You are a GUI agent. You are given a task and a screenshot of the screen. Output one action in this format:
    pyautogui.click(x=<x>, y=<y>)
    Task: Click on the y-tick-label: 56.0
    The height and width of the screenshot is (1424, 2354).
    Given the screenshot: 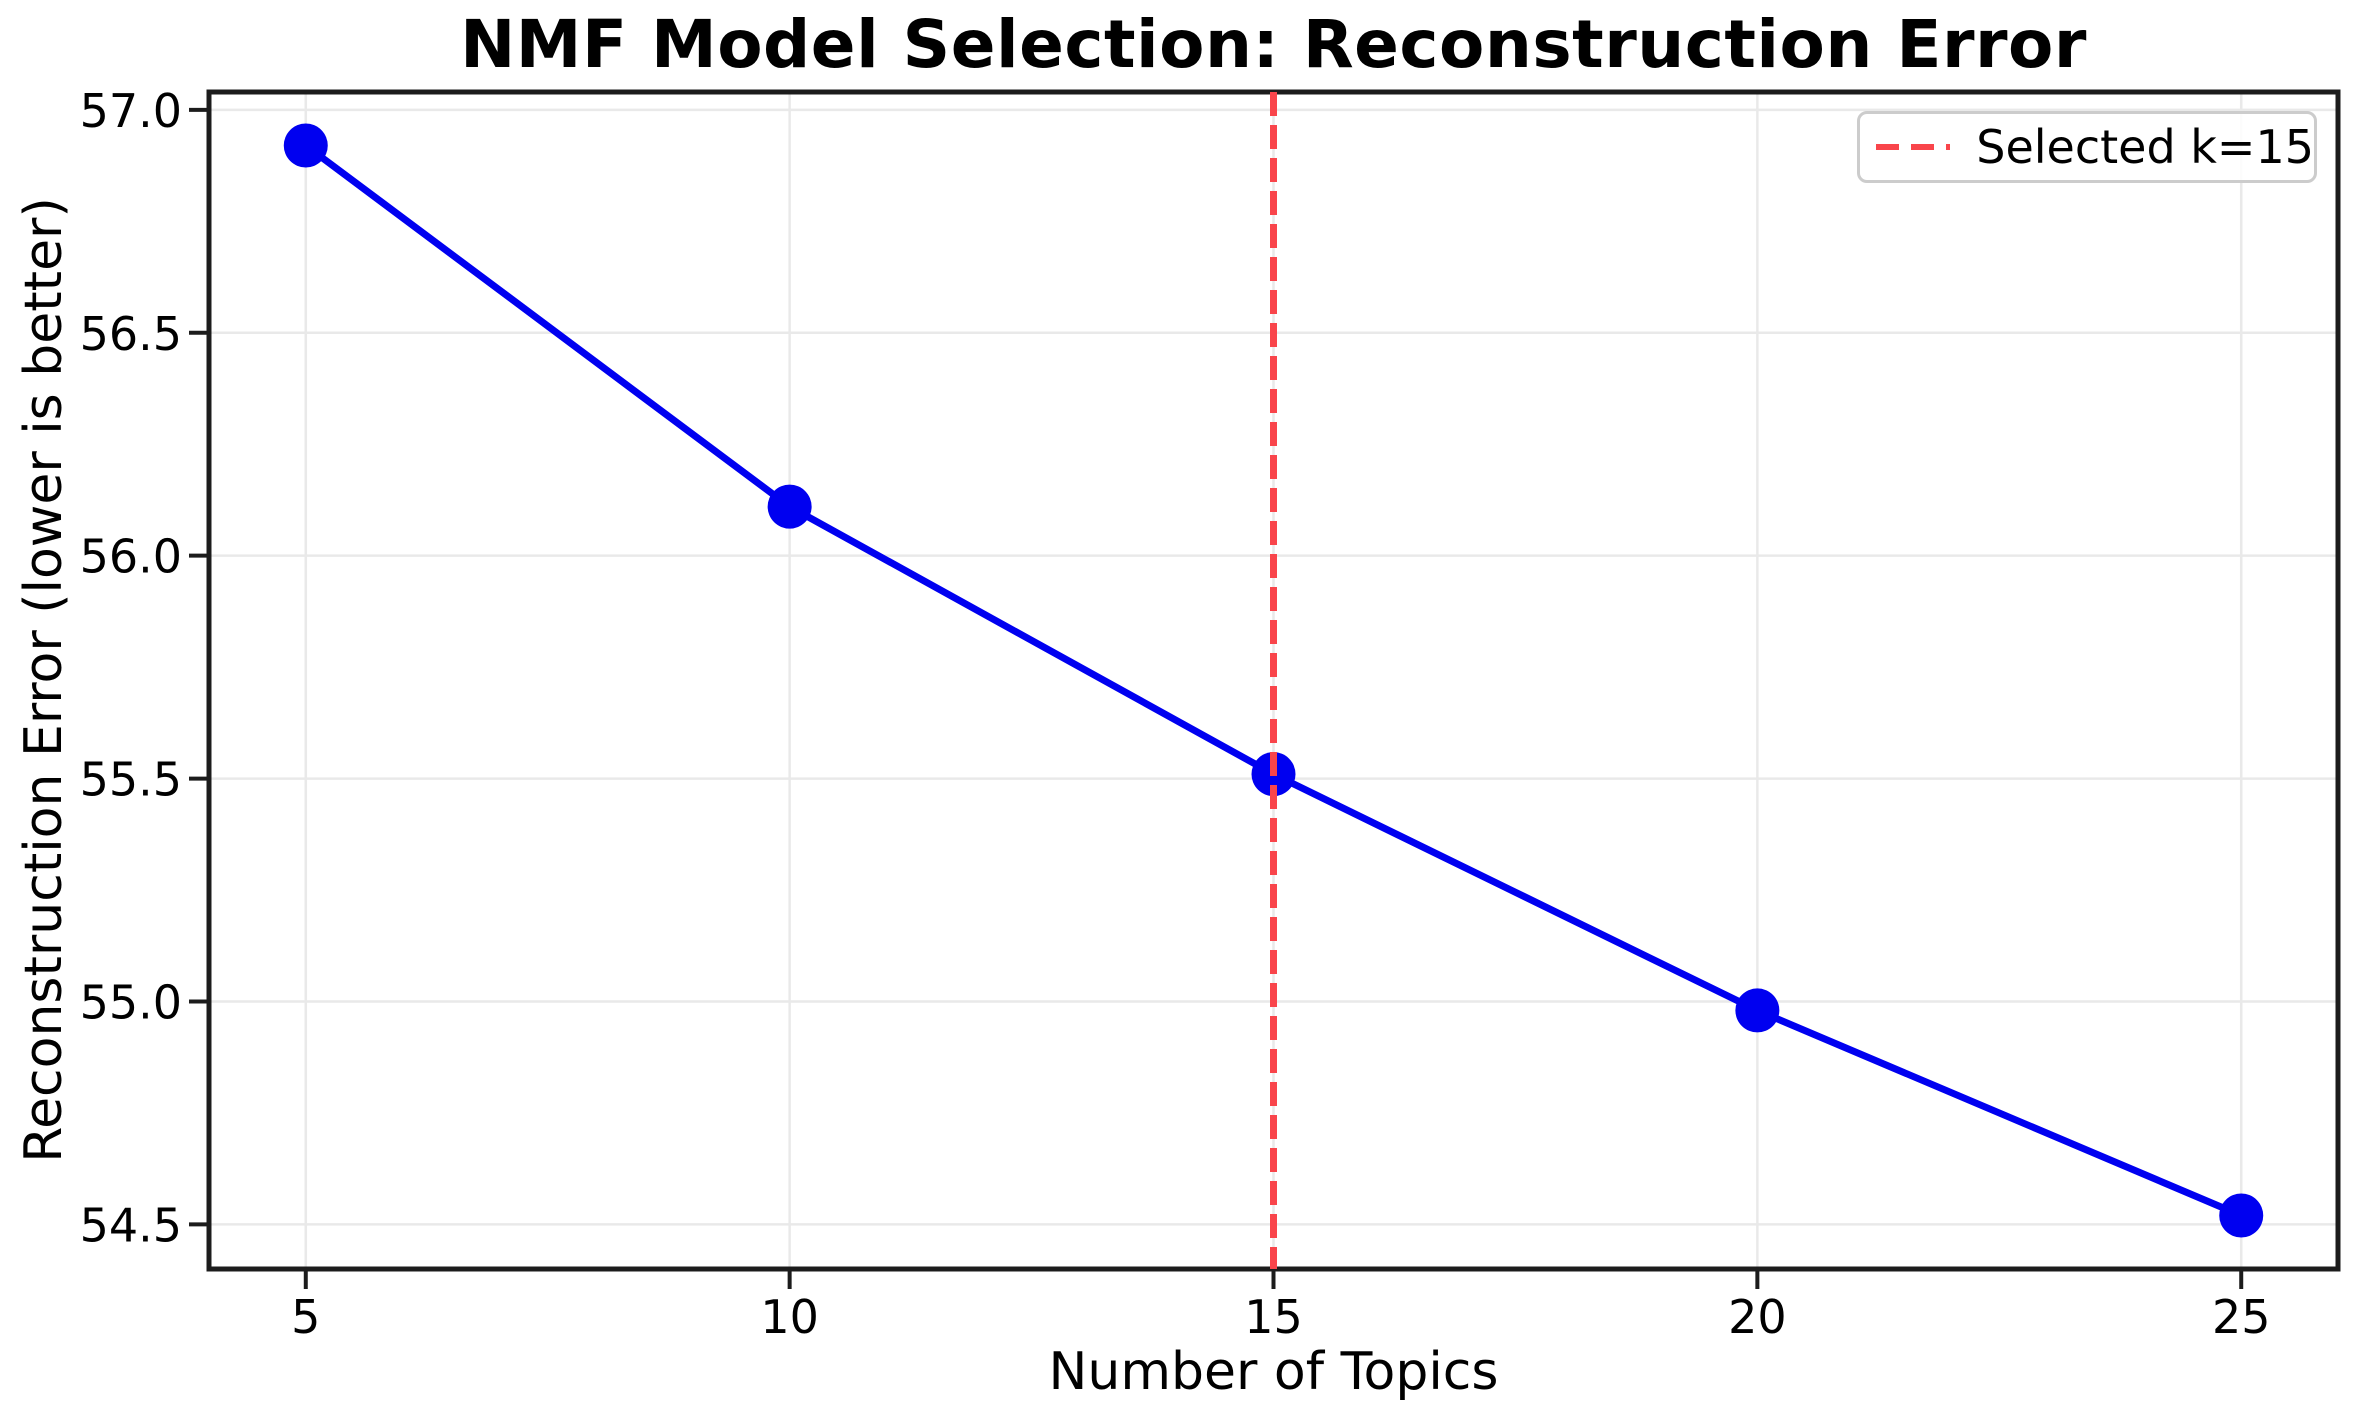 What is the action you would take?
    pyautogui.click(x=131, y=557)
    